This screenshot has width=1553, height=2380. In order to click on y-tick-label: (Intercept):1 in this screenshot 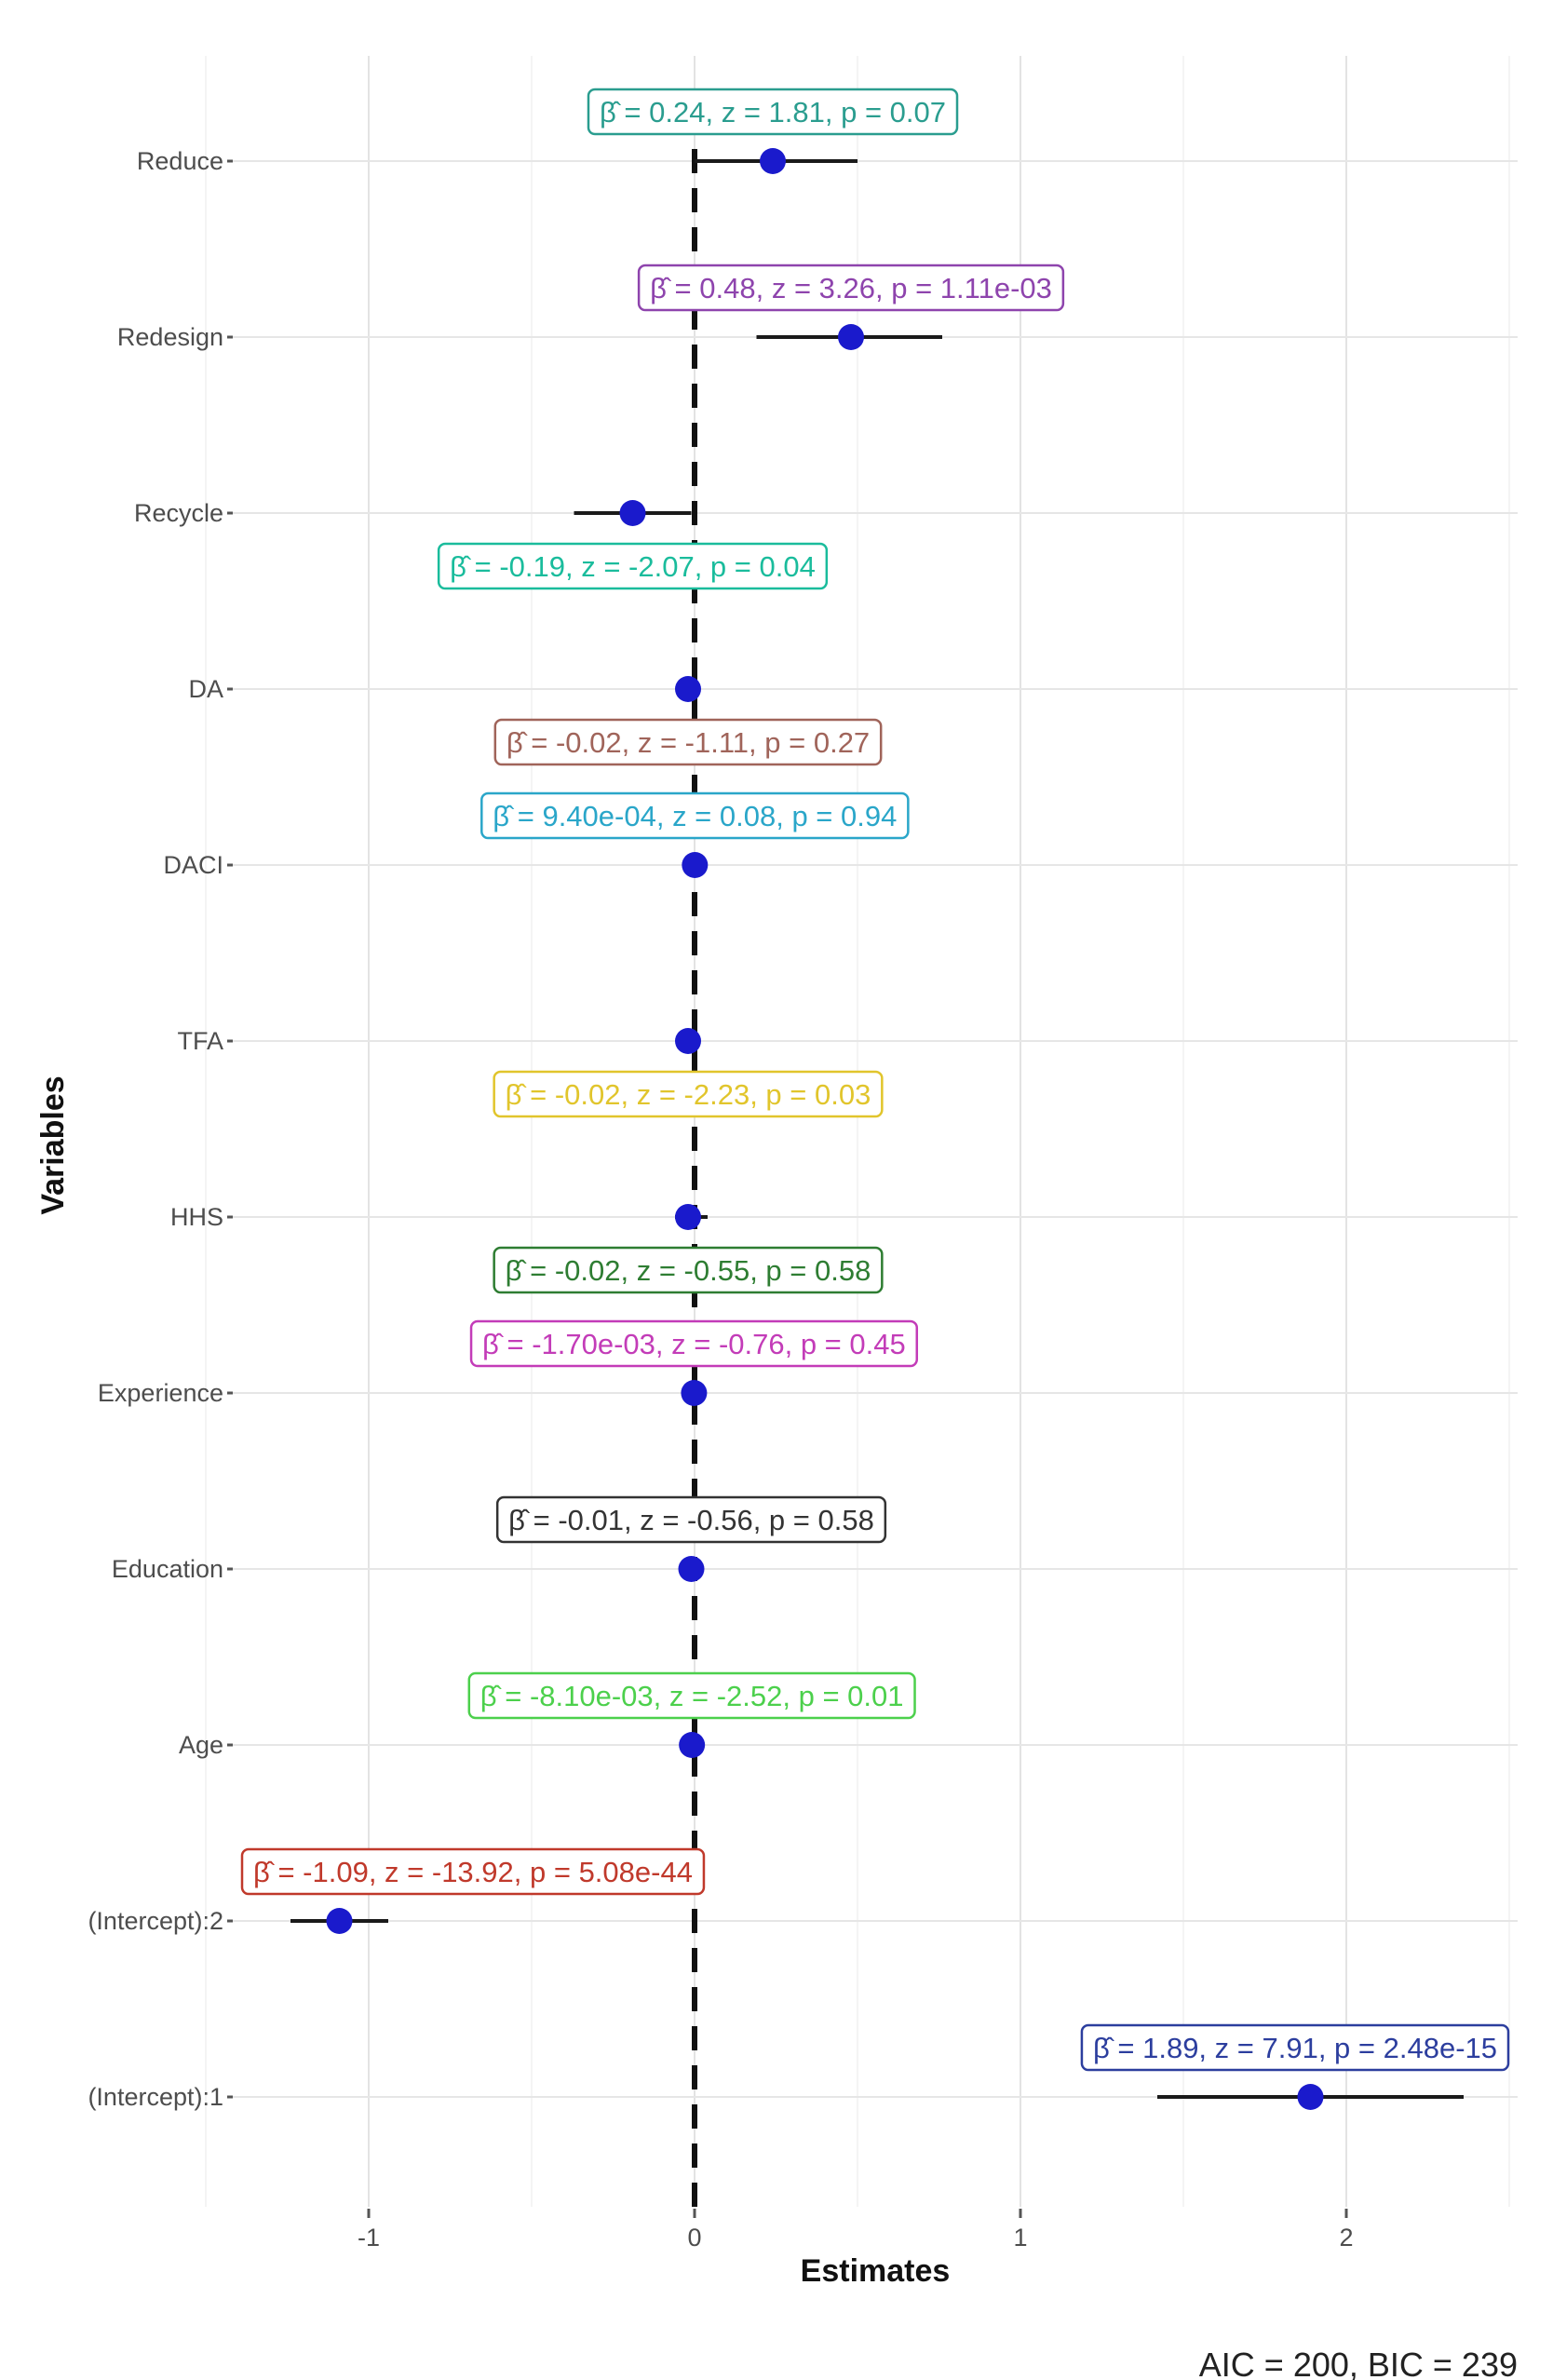, I will do `click(155, 2097)`.